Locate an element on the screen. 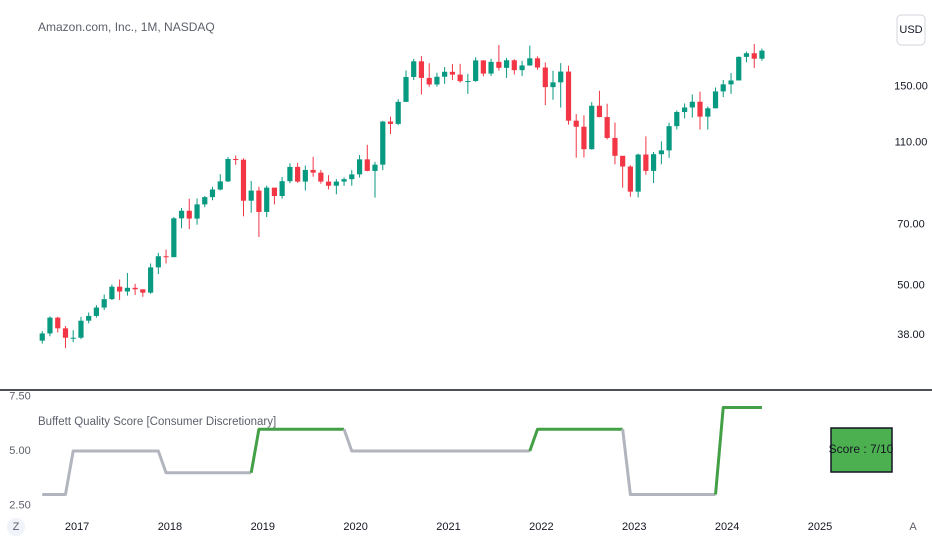 Image resolution: width=932 pixels, height=550 pixels. x-tick-label: 2022 is located at coordinates (541, 527).